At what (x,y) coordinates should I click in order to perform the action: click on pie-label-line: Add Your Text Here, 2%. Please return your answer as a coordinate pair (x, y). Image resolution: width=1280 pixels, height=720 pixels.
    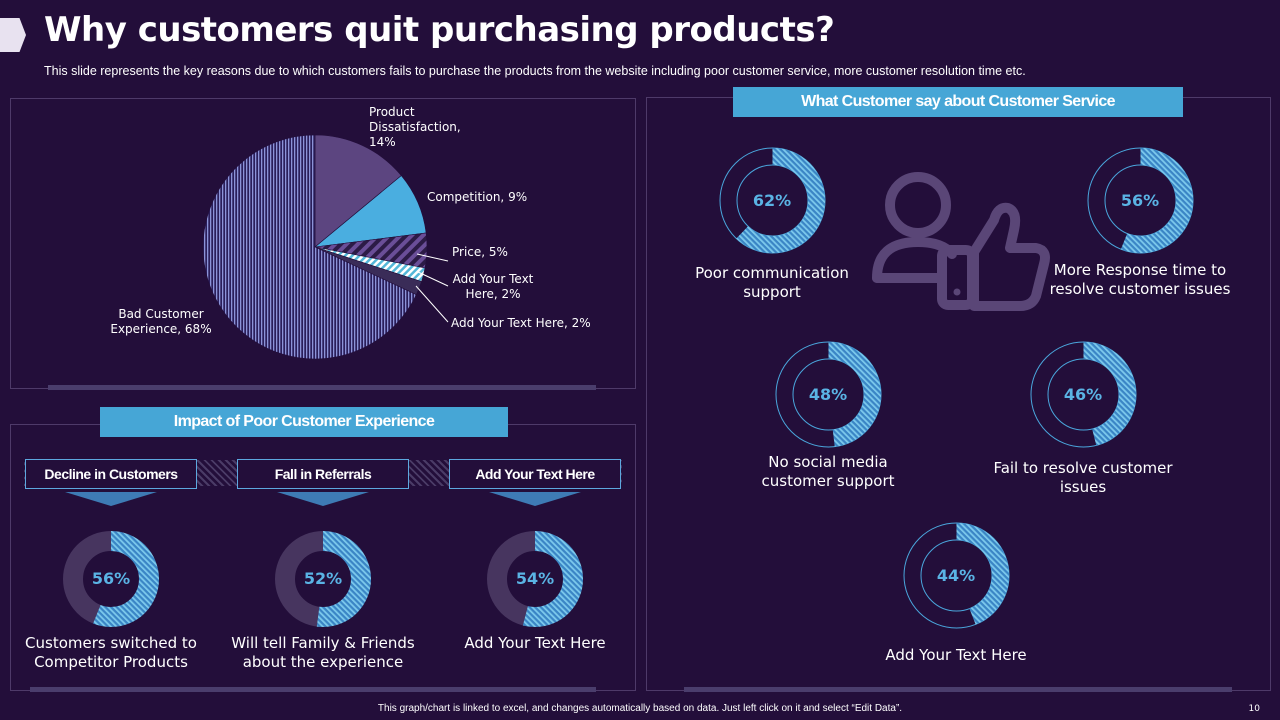
    Looking at the image, I should click on (521, 323).